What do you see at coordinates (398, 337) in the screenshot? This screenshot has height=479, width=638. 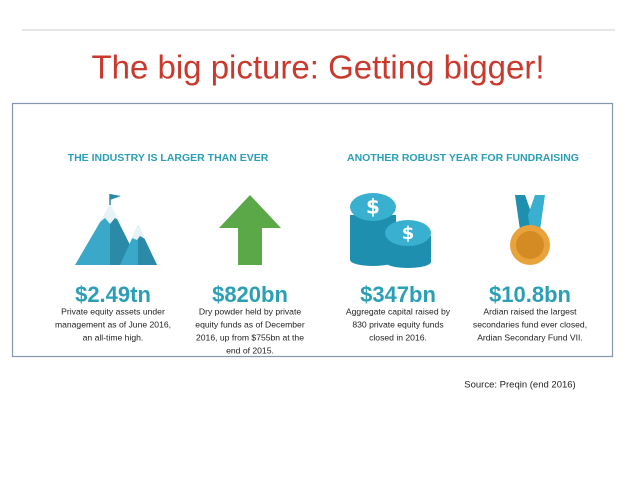 I see `stat-description: closed in 2016.` at bounding box center [398, 337].